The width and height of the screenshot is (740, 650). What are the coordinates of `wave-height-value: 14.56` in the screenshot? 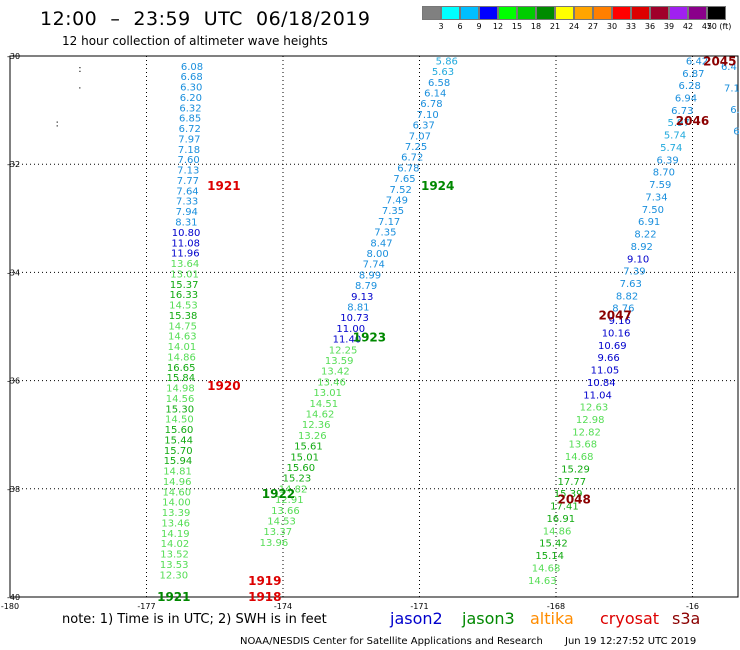 It's located at (180, 399).